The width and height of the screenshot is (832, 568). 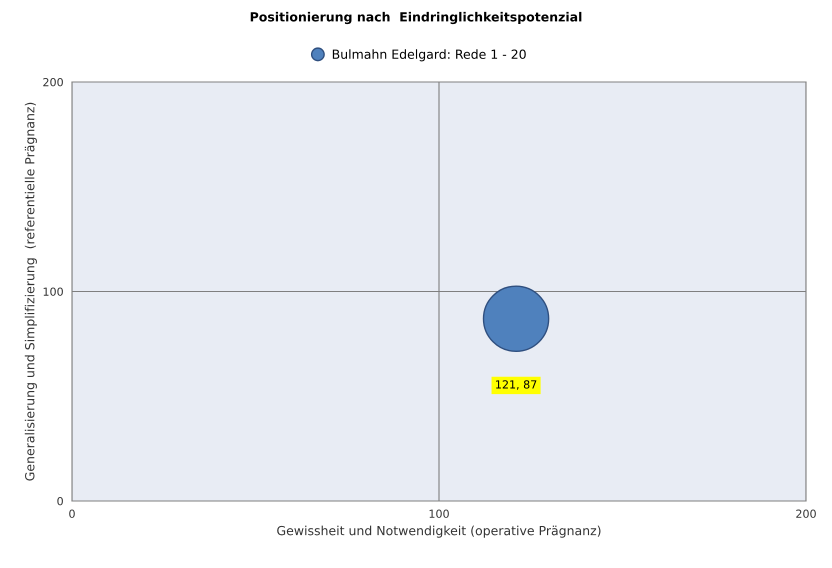 What do you see at coordinates (30, 291) in the screenshot?
I see `y-axis-title: Generalisierung und Simplifizierung (referentielle Prägnanz)` at bounding box center [30, 291].